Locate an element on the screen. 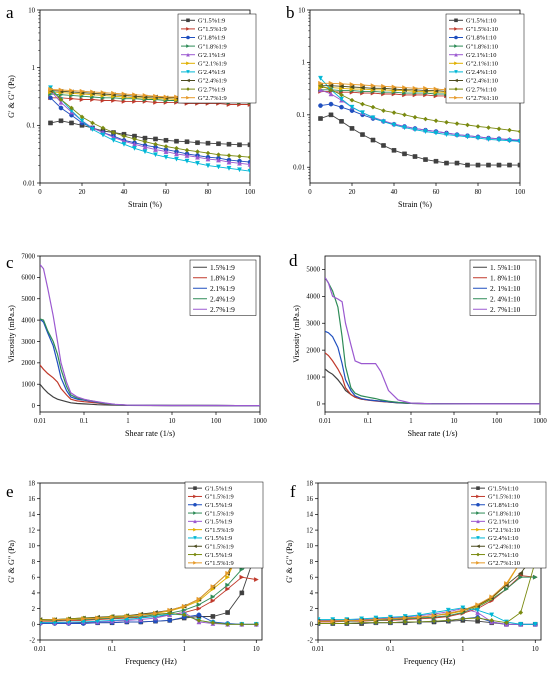 The image size is (550, 686). y-tick-label: 1 is located at coordinates (303, 63).